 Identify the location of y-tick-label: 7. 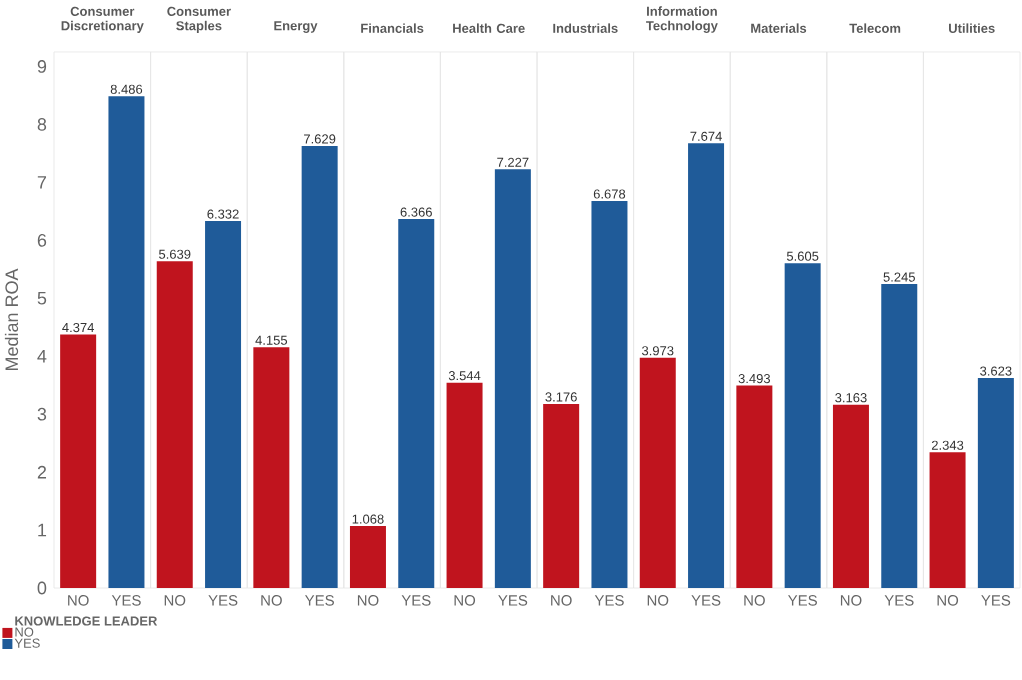
(42, 182).